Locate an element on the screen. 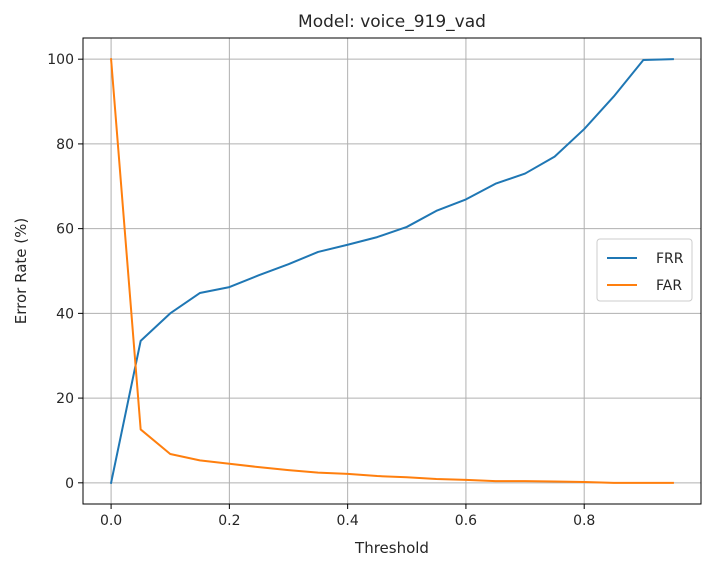 The width and height of the screenshot is (703, 562). y-tick-label: 40 is located at coordinates (65, 314).